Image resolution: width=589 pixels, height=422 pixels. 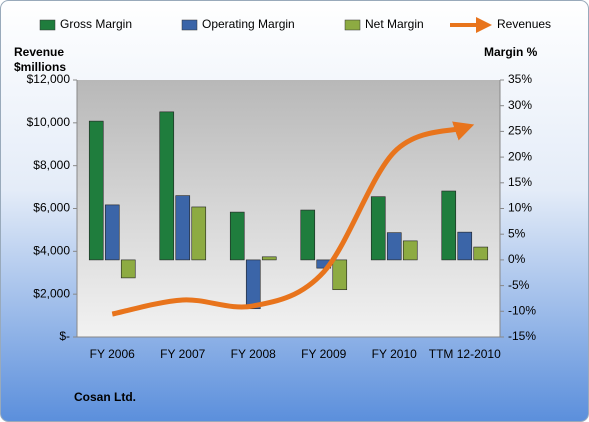 I want to click on x-tick-label: FY 2006, so click(x=112, y=354).